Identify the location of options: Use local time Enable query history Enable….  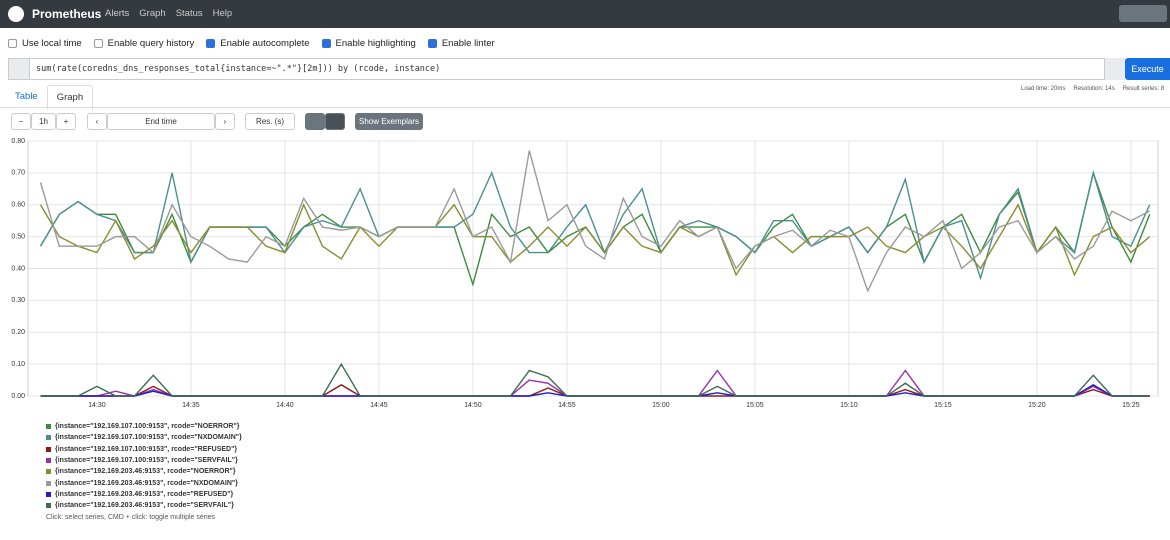
(251, 43).